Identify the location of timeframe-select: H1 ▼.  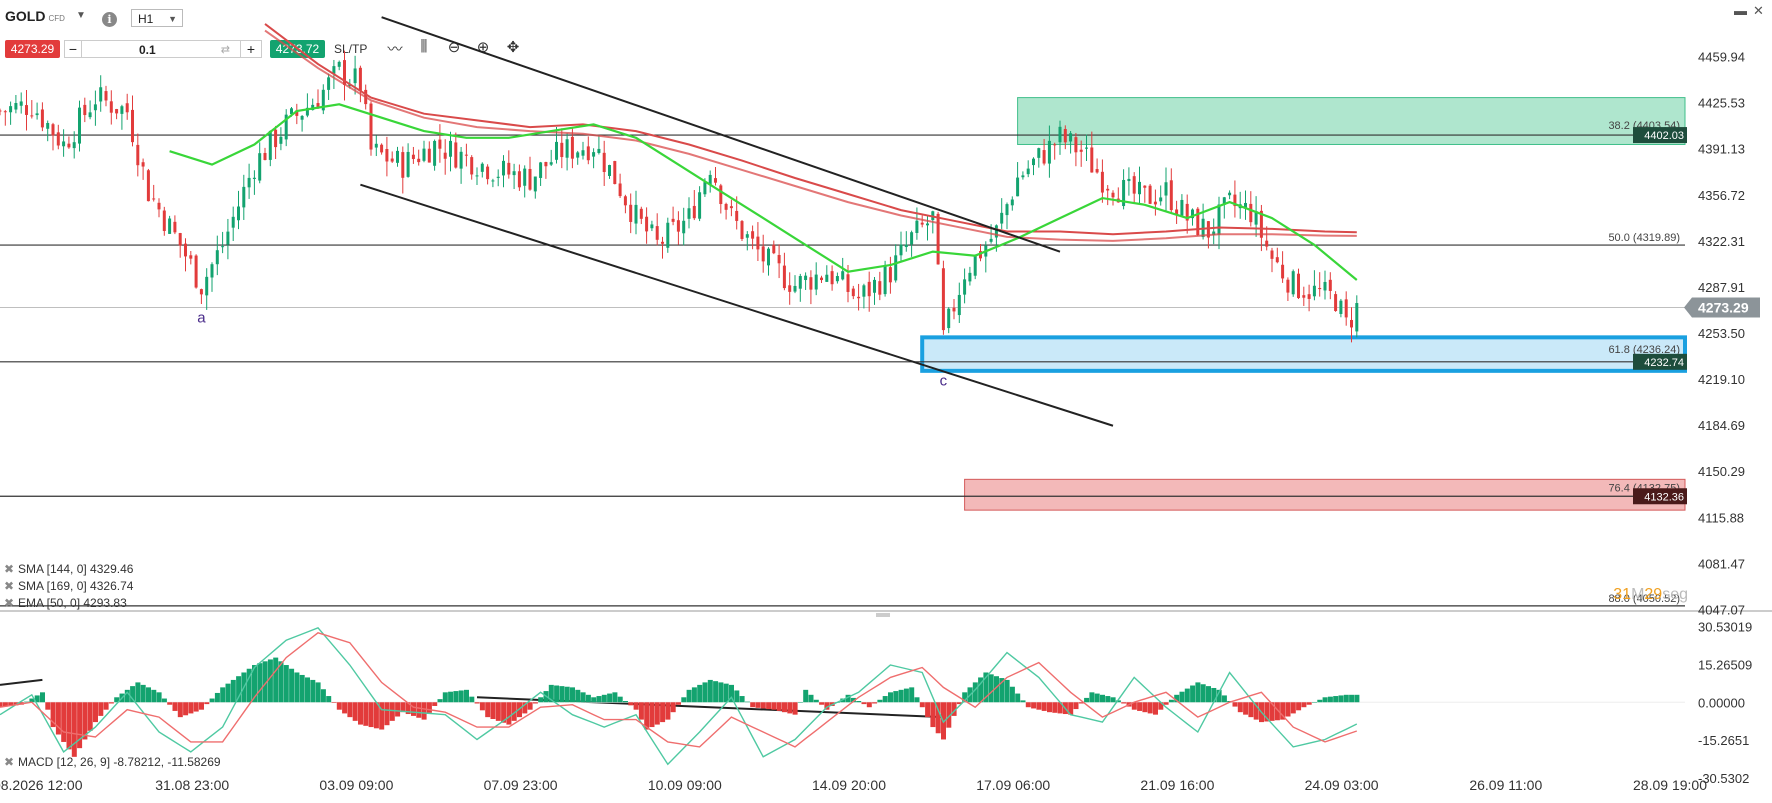
(157, 18).